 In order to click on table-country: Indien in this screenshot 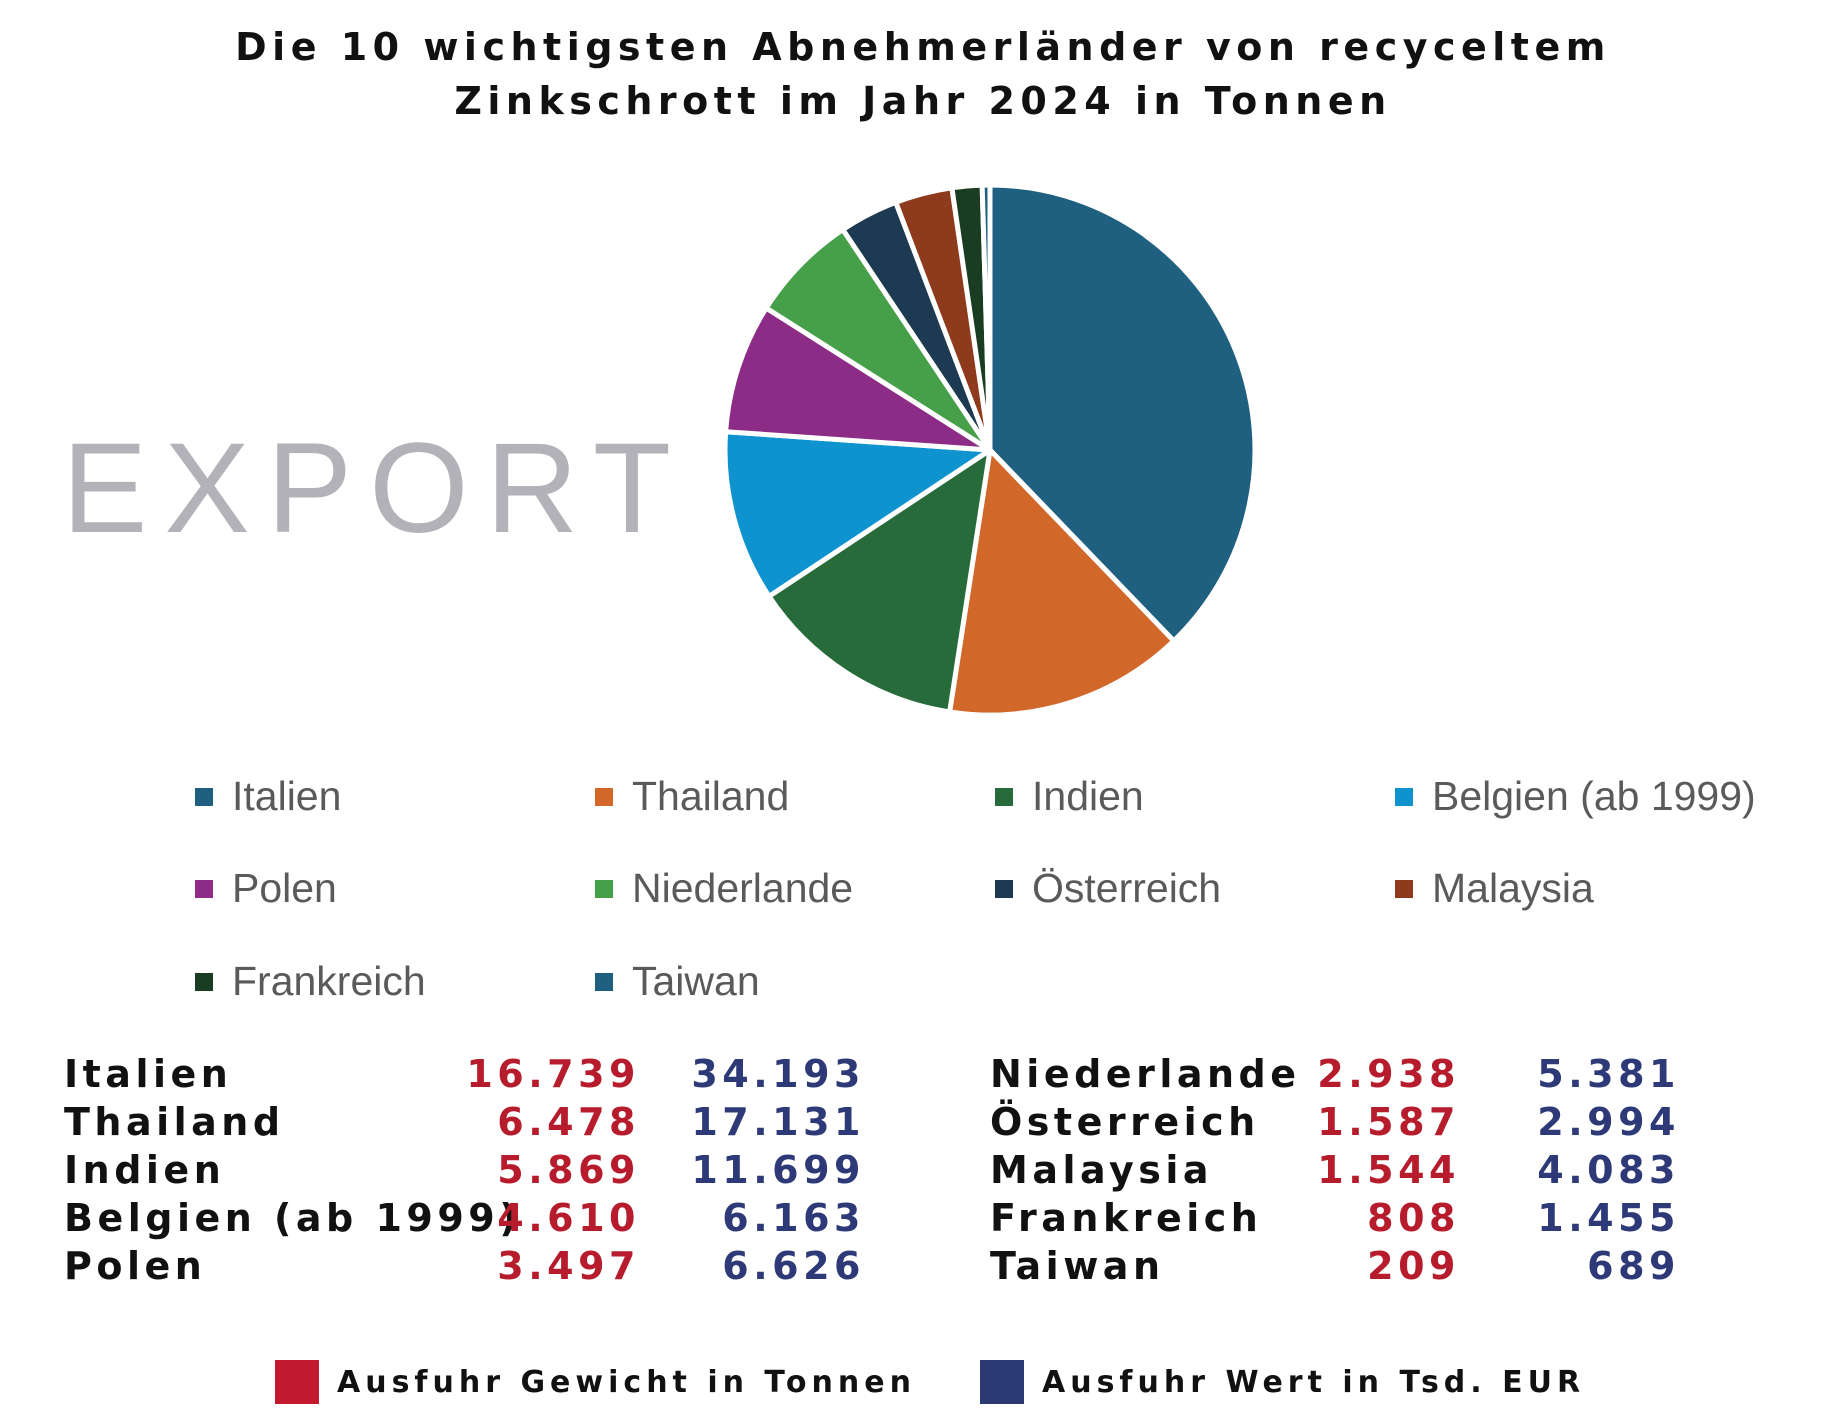, I will do `click(145, 1170)`.